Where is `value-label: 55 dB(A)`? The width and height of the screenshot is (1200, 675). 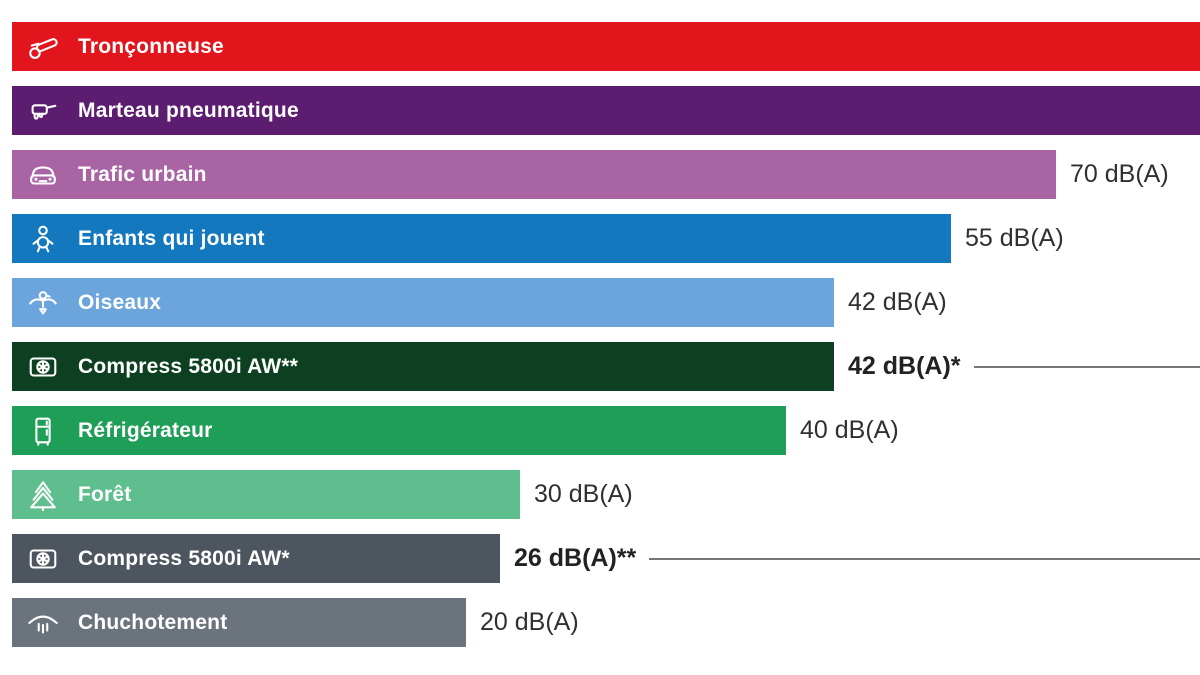
value-label: 55 dB(A) is located at coordinates (1014, 238).